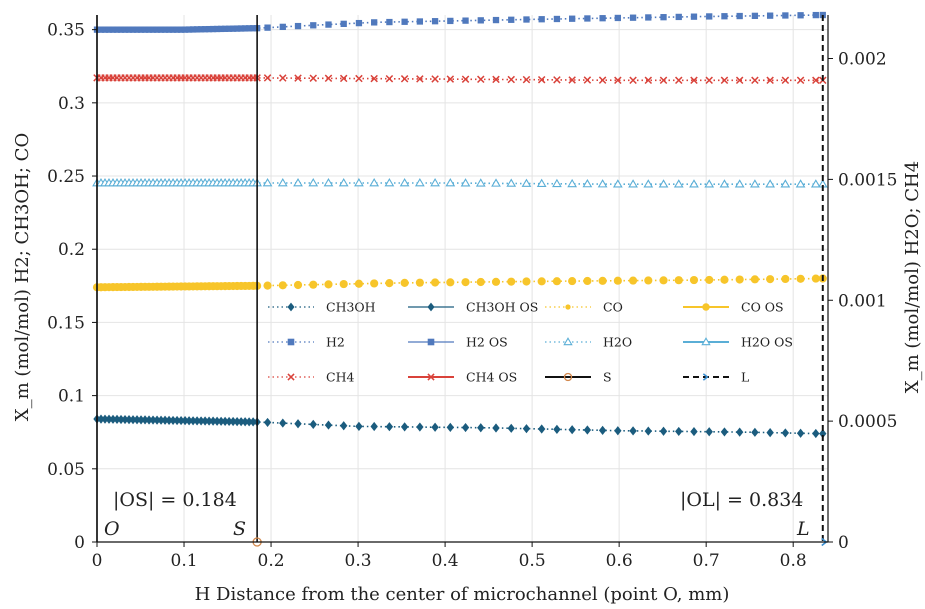 Image resolution: width=925 pixels, height=609 pixels. I want to click on legend-item: CH3OH OS, so click(473, 307).